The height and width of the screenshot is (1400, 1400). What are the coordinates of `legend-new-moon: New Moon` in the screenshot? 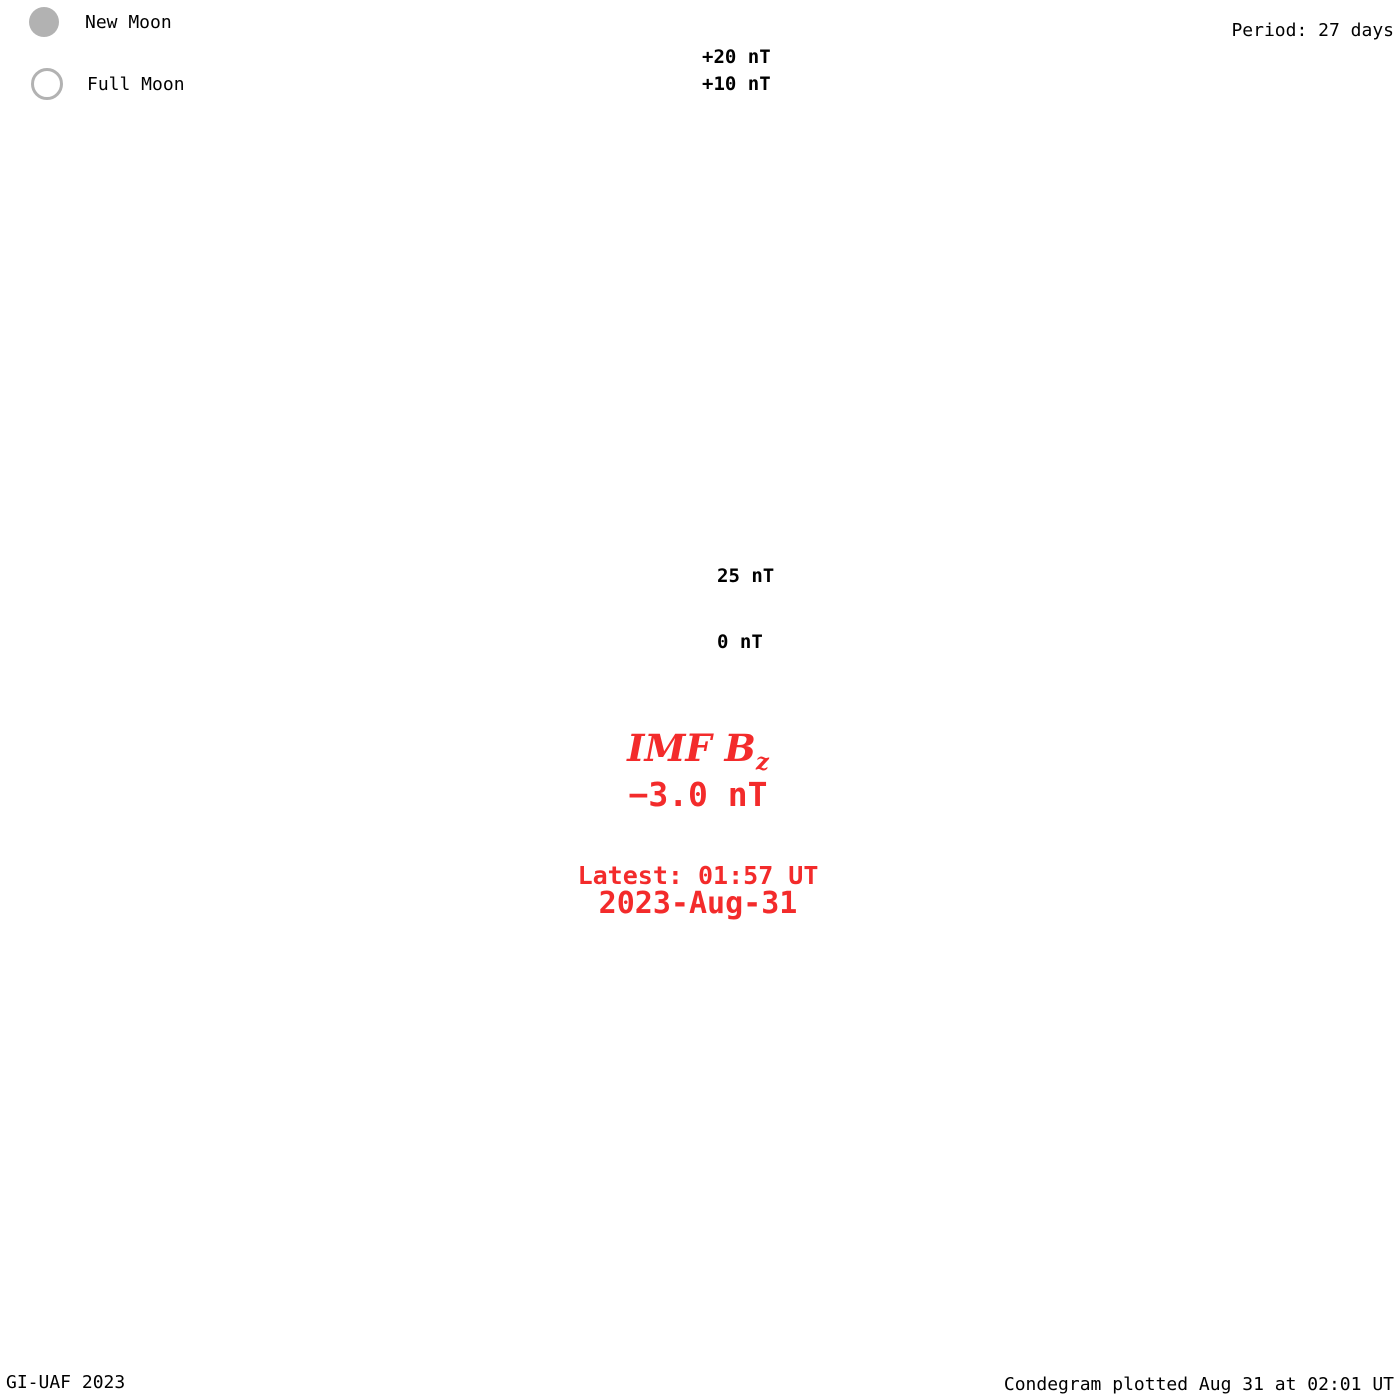 It's located at (100, 22).